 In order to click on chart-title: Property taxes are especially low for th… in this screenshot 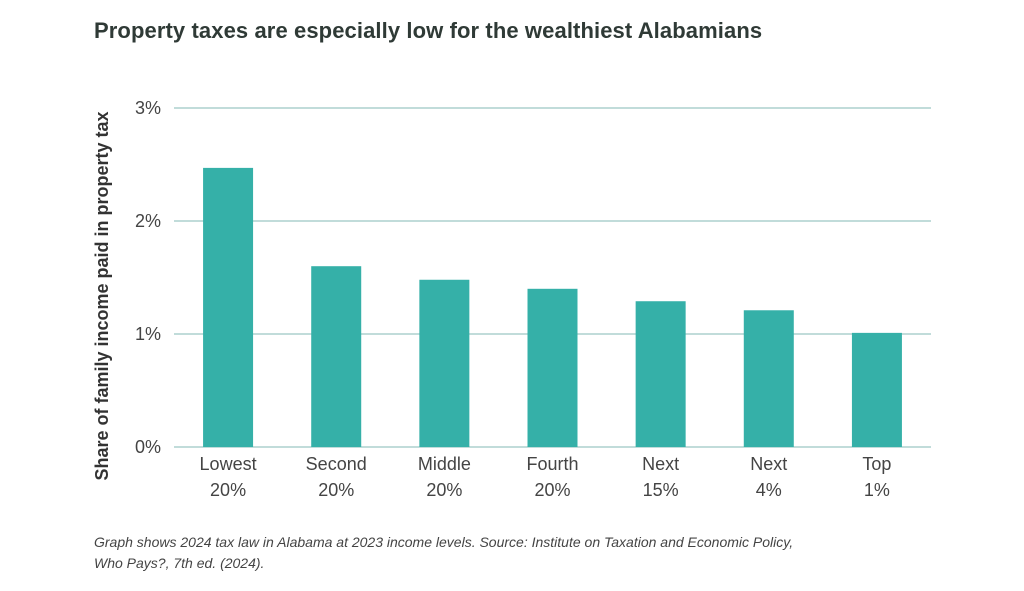, I will do `click(428, 30)`.